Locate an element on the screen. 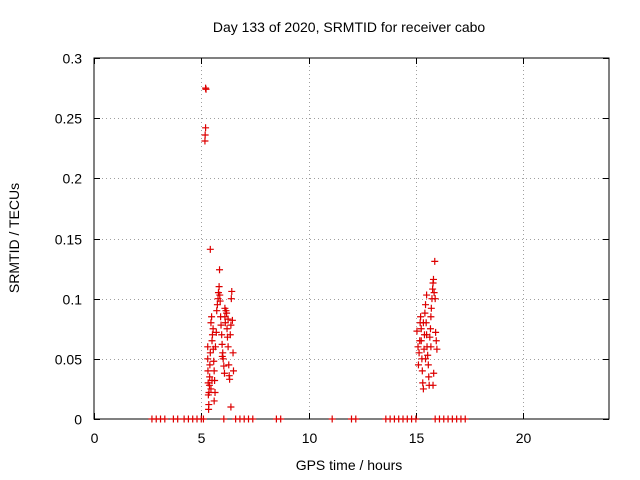 This screenshot has height=480, width=640. x-tick-label: 5 is located at coordinates (202, 438).